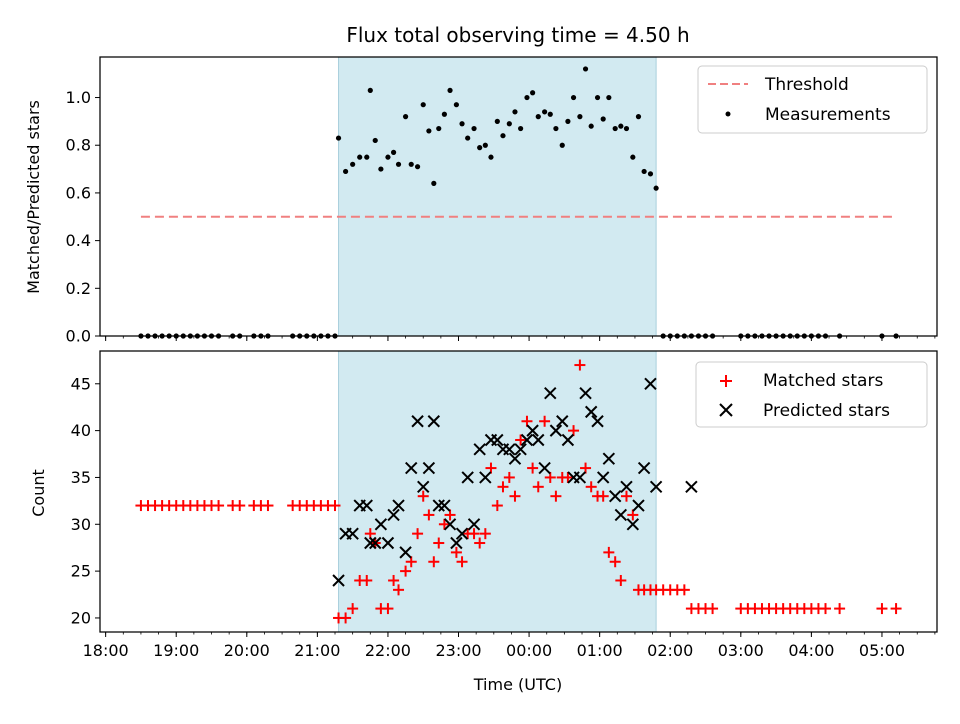 The height and width of the screenshot is (724, 960). I want to click on top-x-ticks, so click(520, 338).